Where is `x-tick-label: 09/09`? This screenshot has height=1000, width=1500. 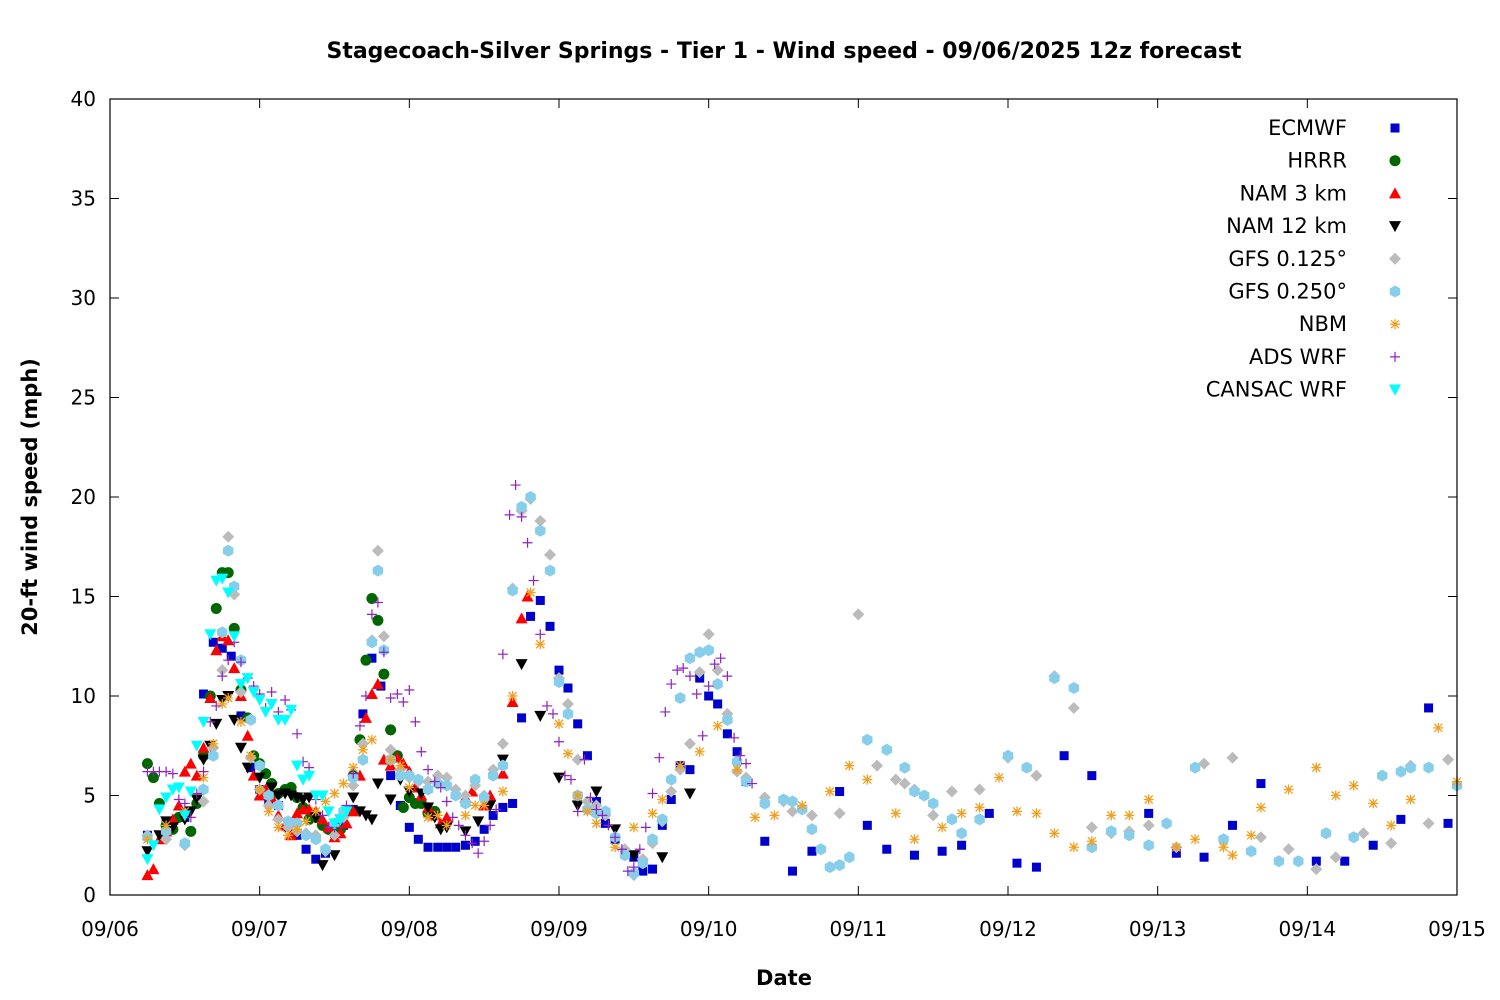 x-tick-label: 09/09 is located at coordinates (559, 929).